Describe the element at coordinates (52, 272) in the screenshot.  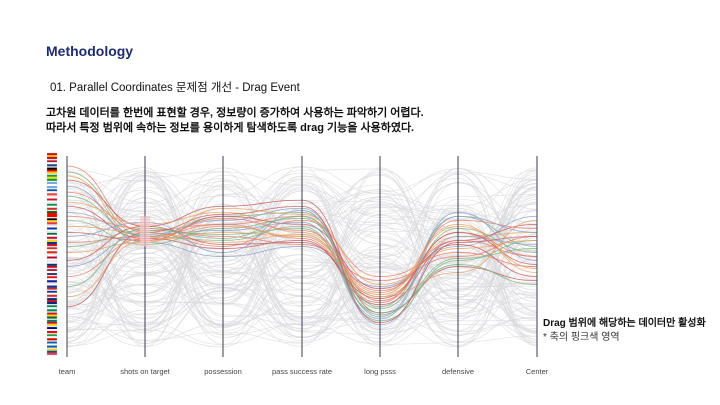
I see `usa-flag` at that location.